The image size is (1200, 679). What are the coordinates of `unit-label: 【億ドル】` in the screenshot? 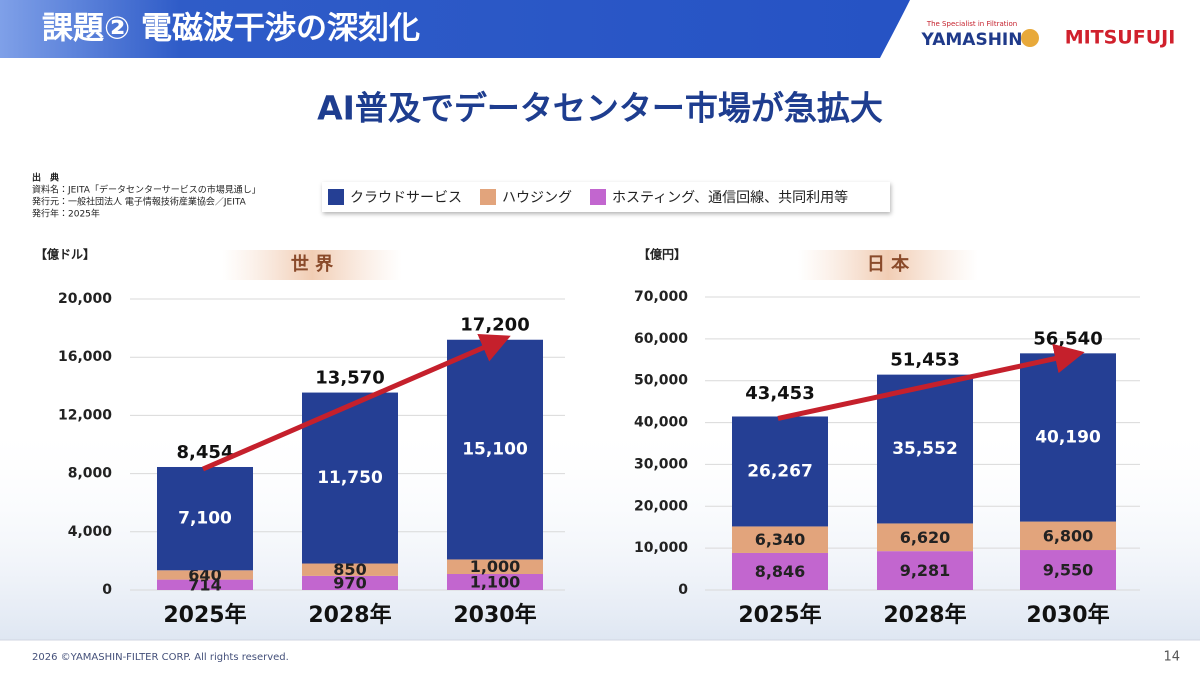 It's located at (65, 254).